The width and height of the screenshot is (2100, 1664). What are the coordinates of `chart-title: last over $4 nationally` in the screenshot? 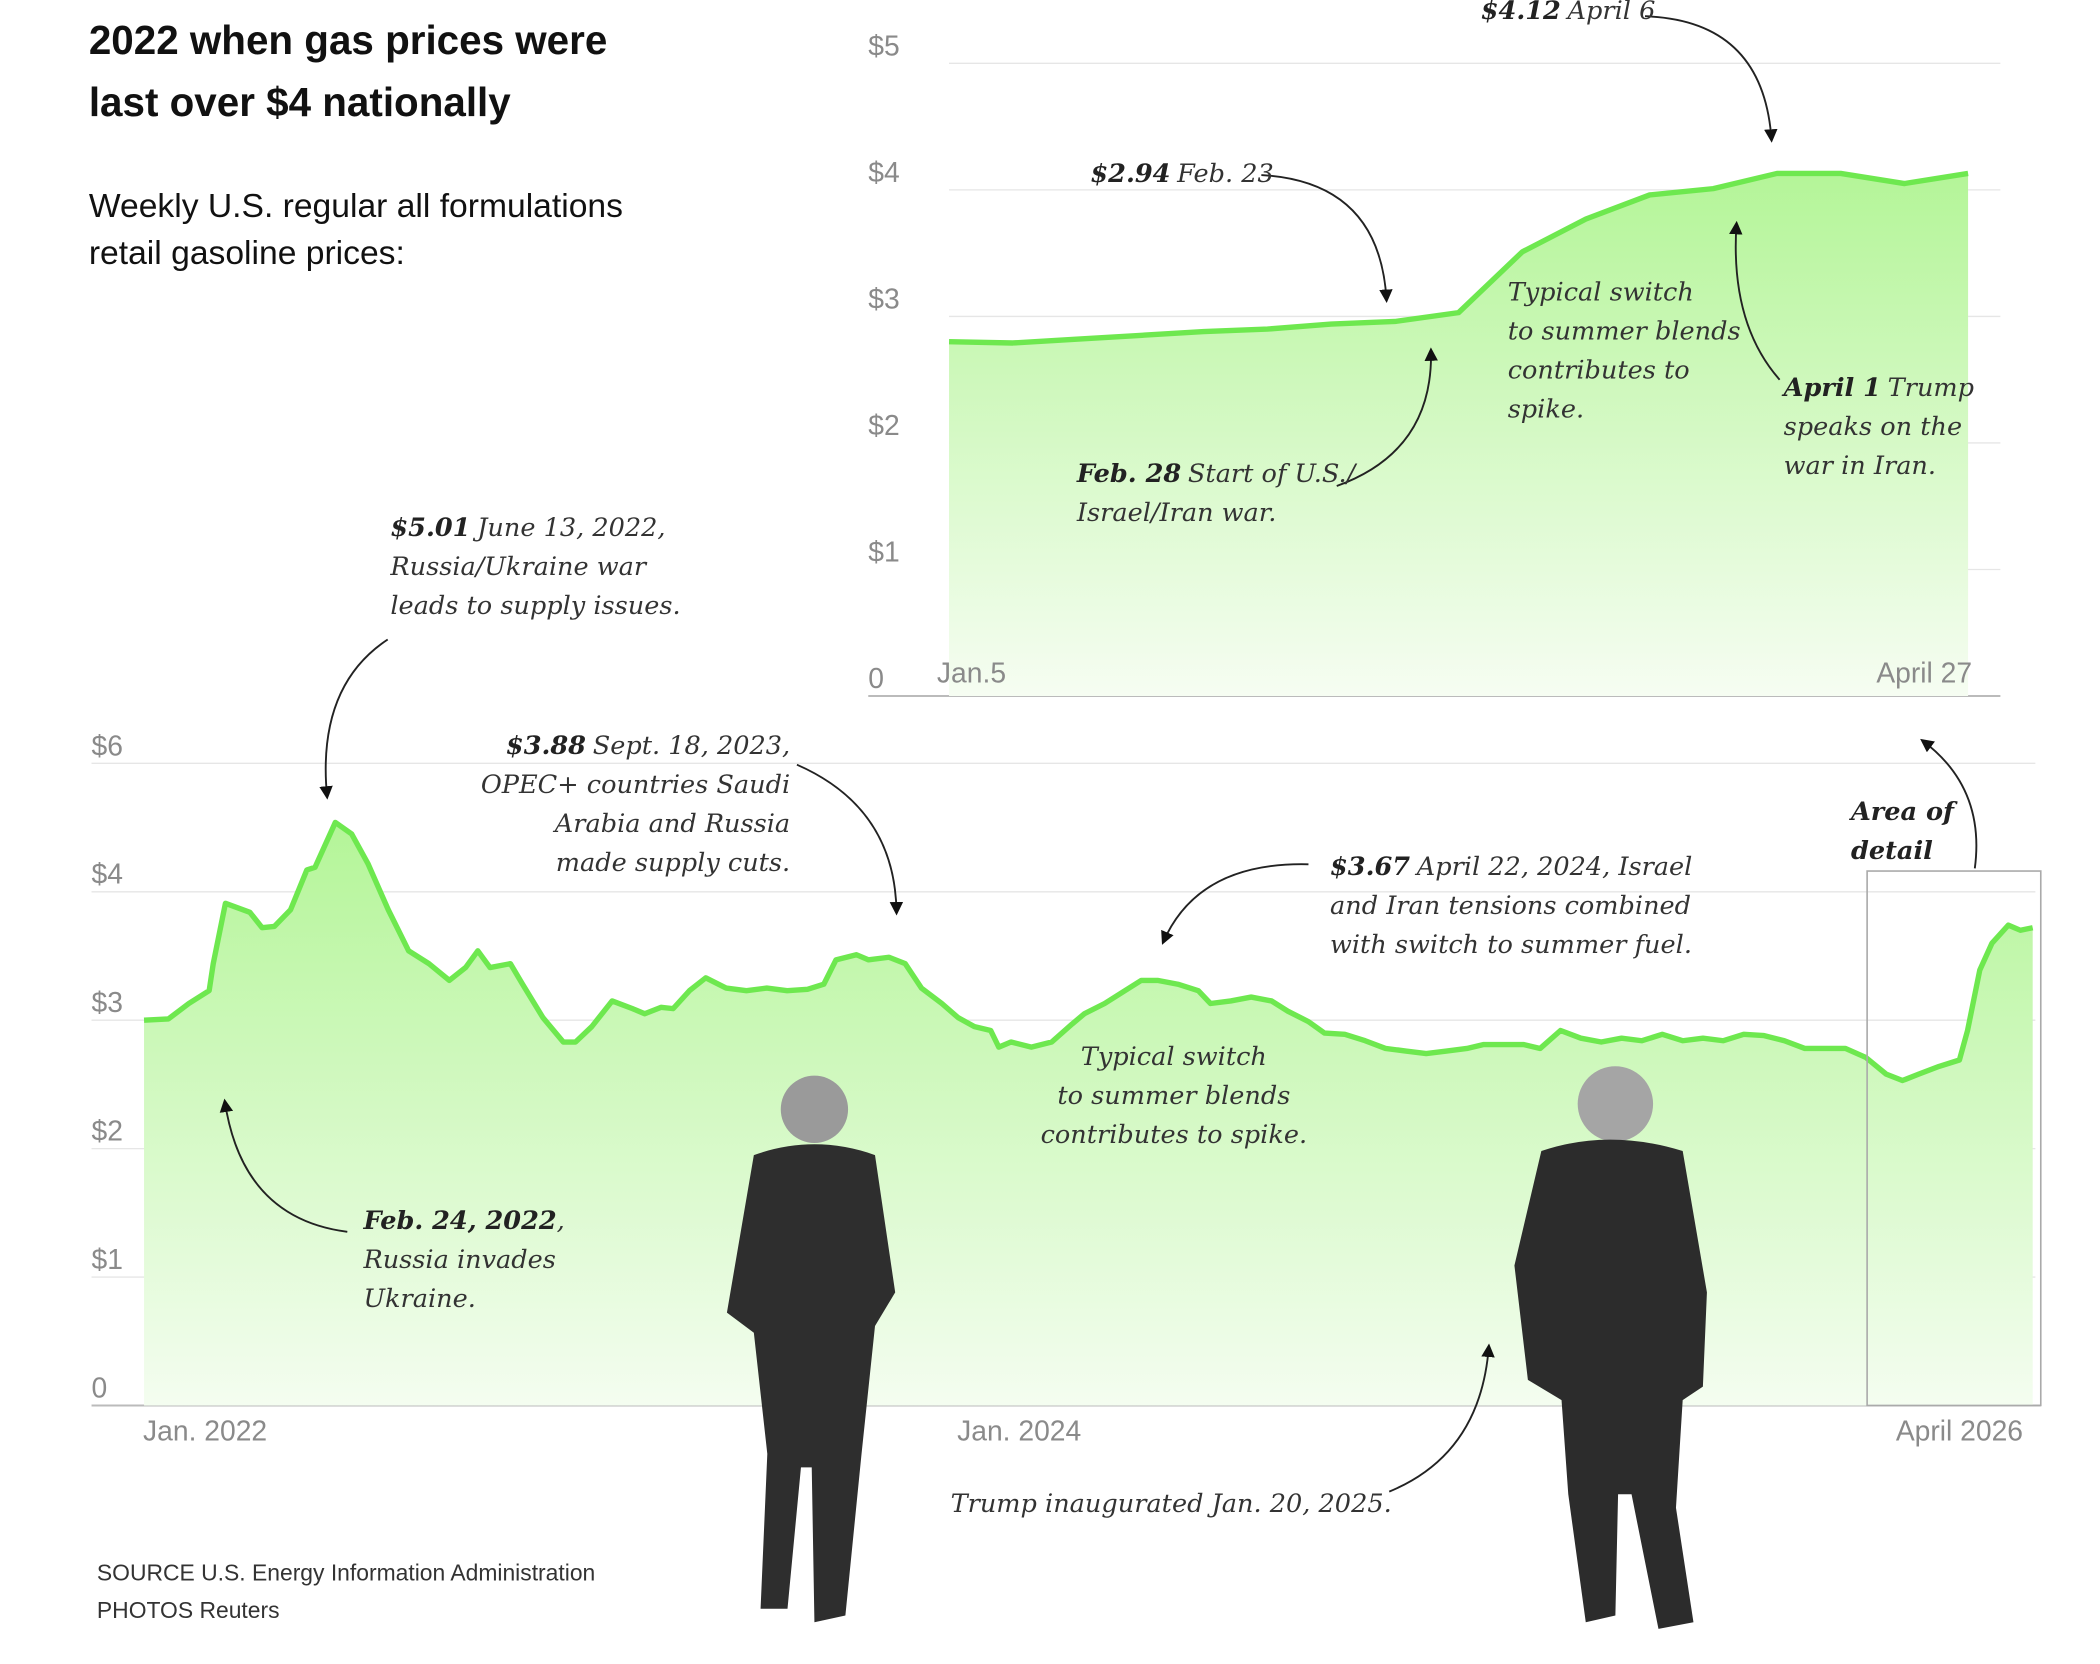 It's located at (300, 102).